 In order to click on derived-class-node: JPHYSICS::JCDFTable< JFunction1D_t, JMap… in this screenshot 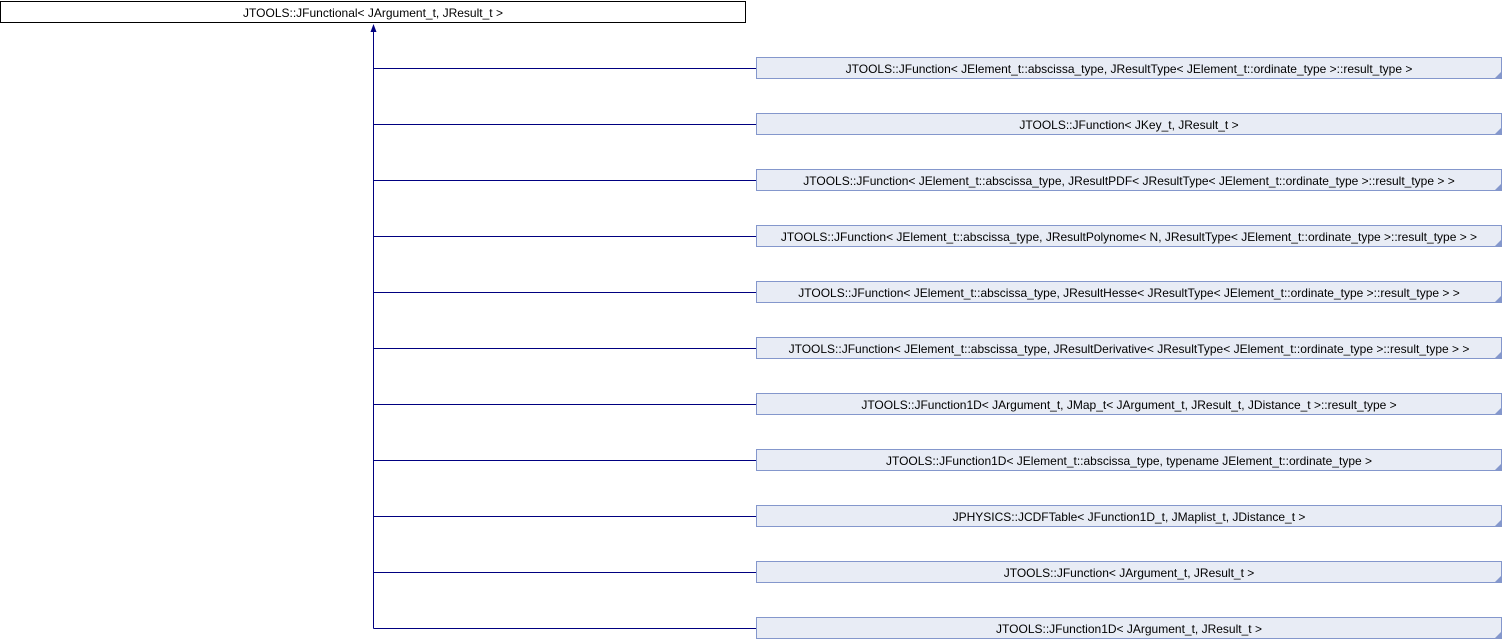, I will do `click(1129, 516)`.